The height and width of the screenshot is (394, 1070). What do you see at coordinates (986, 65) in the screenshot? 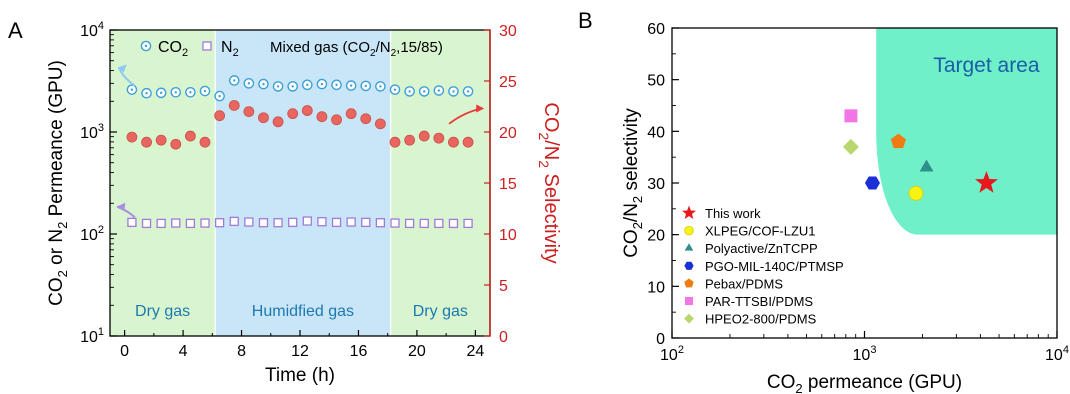
I see `target-area-label: Target area` at bounding box center [986, 65].